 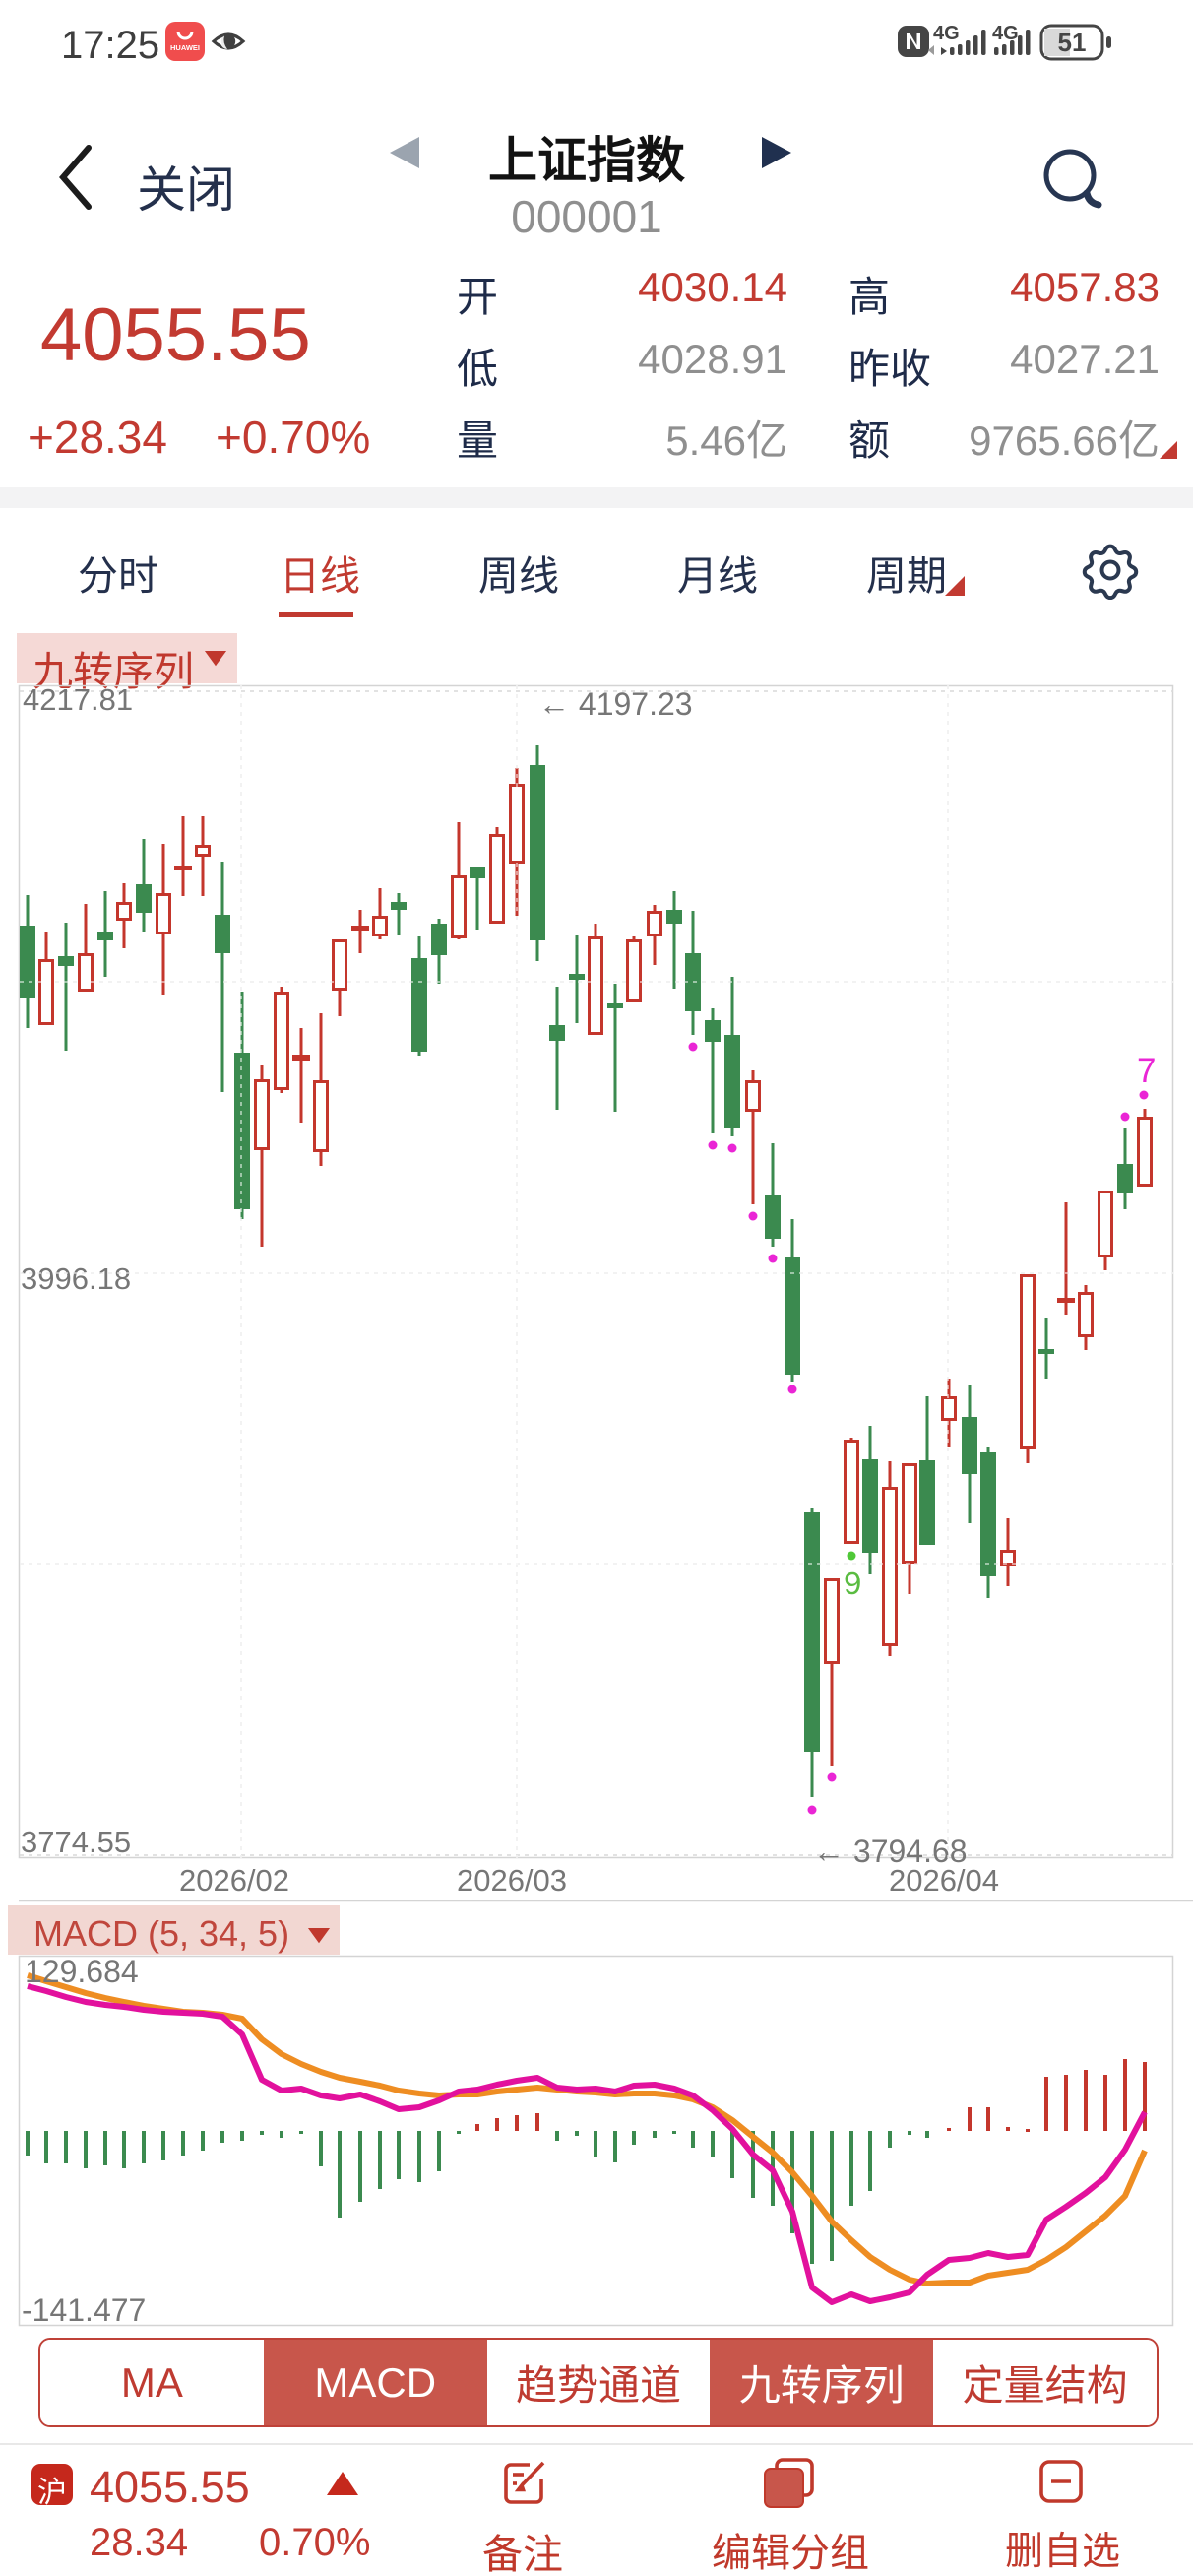 What do you see at coordinates (234, 1880) in the screenshot?
I see `svg-text: 2026/02` at bounding box center [234, 1880].